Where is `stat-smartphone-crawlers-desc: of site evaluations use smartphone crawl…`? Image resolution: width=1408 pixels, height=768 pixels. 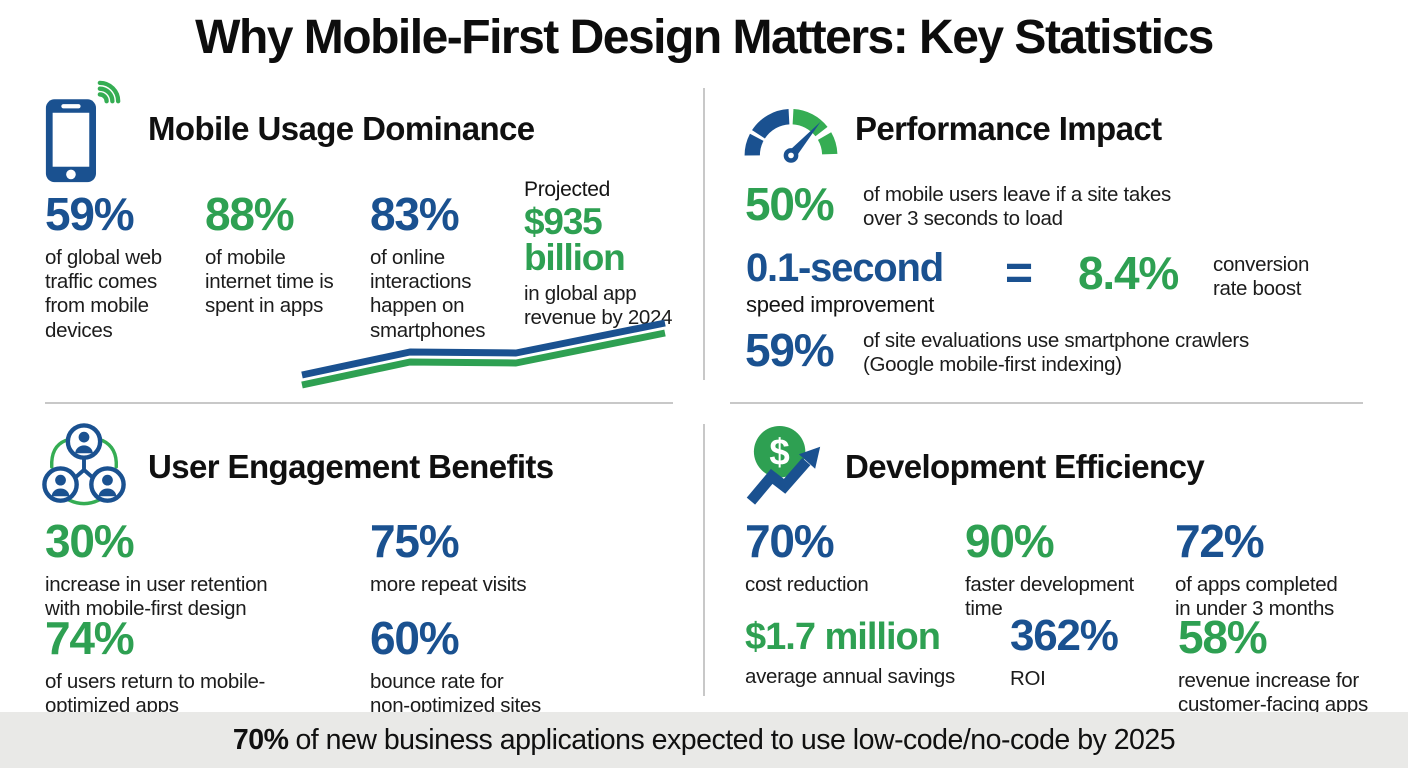 stat-smartphone-crawlers-desc: of site evaluations use smartphone crawl… is located at coordinates (1113, 353).